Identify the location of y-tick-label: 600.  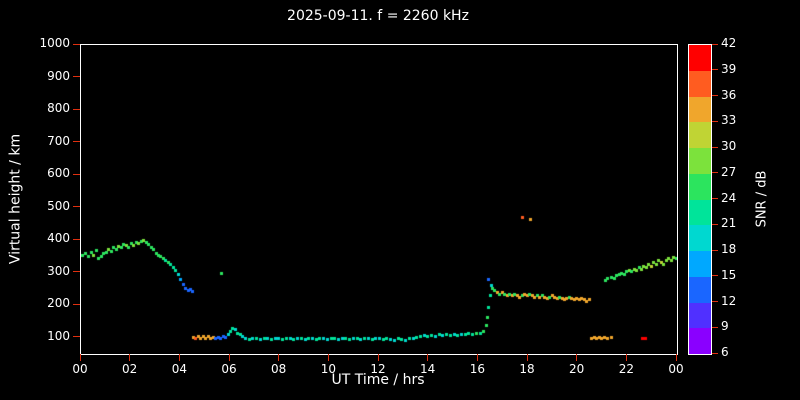
(58, 173).